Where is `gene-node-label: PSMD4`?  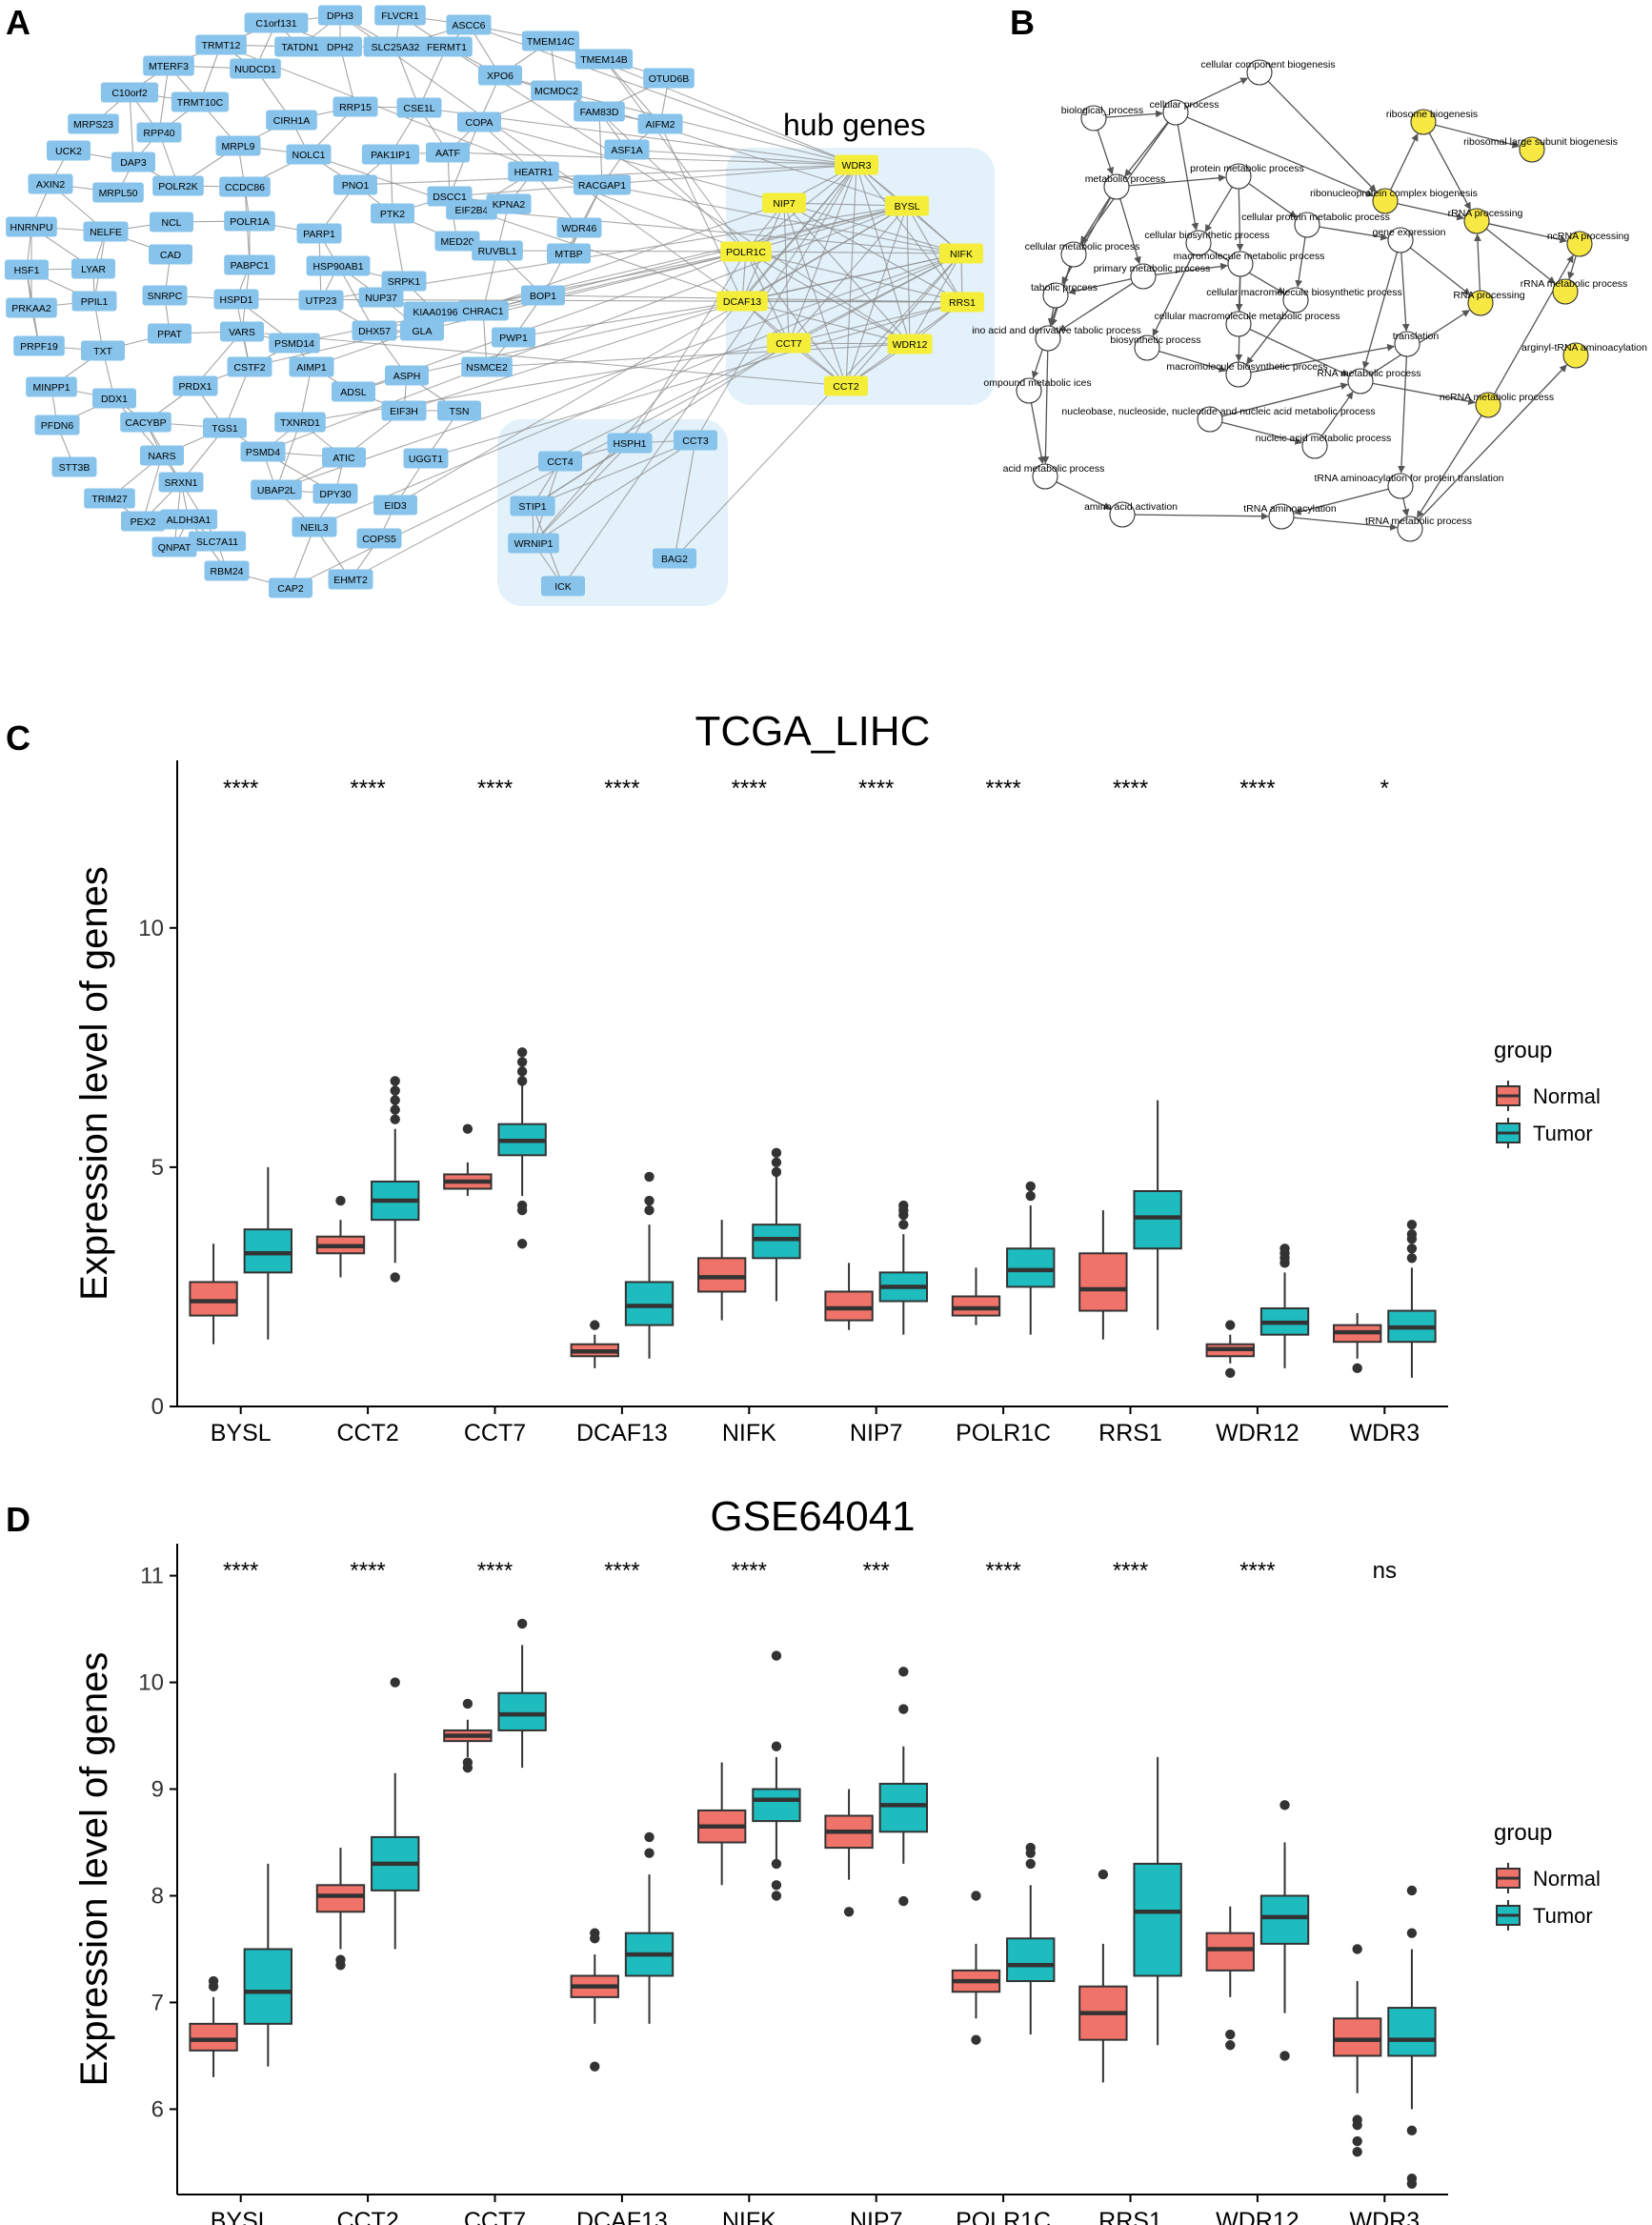
gene-node-label: PSMD4 is located at coordinates (263, 452).